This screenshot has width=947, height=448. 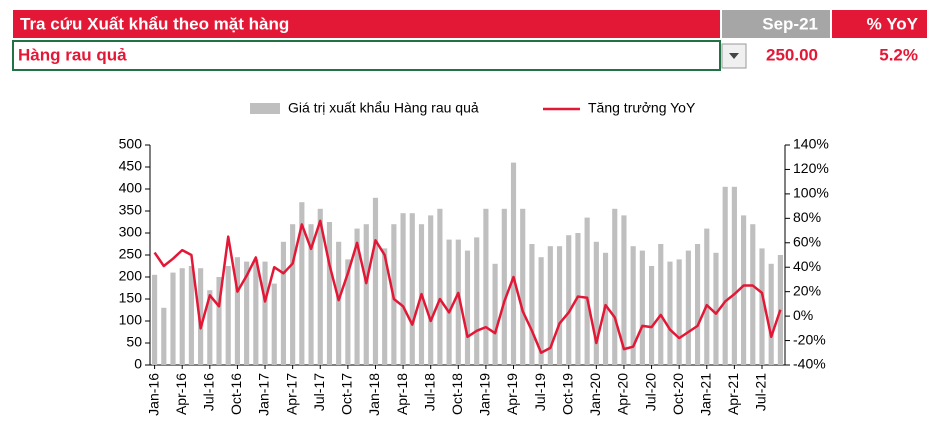 I want to click on y-tick-label: 50, so click(x=134, y=342).